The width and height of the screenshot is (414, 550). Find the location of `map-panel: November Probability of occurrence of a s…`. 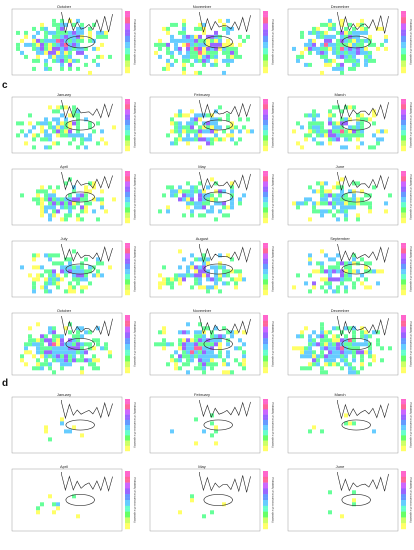

map-panel: November Probability of occurrence of a s… is located at coordinates (212, 344).